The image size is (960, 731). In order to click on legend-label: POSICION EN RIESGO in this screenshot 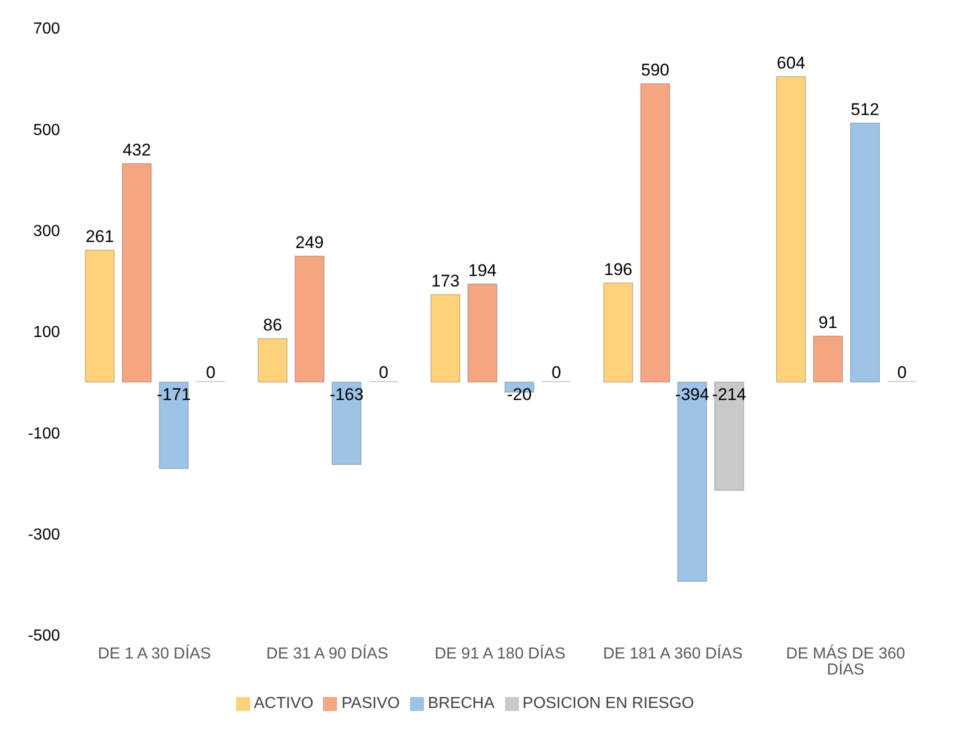, I will do `click(608, 703)`.